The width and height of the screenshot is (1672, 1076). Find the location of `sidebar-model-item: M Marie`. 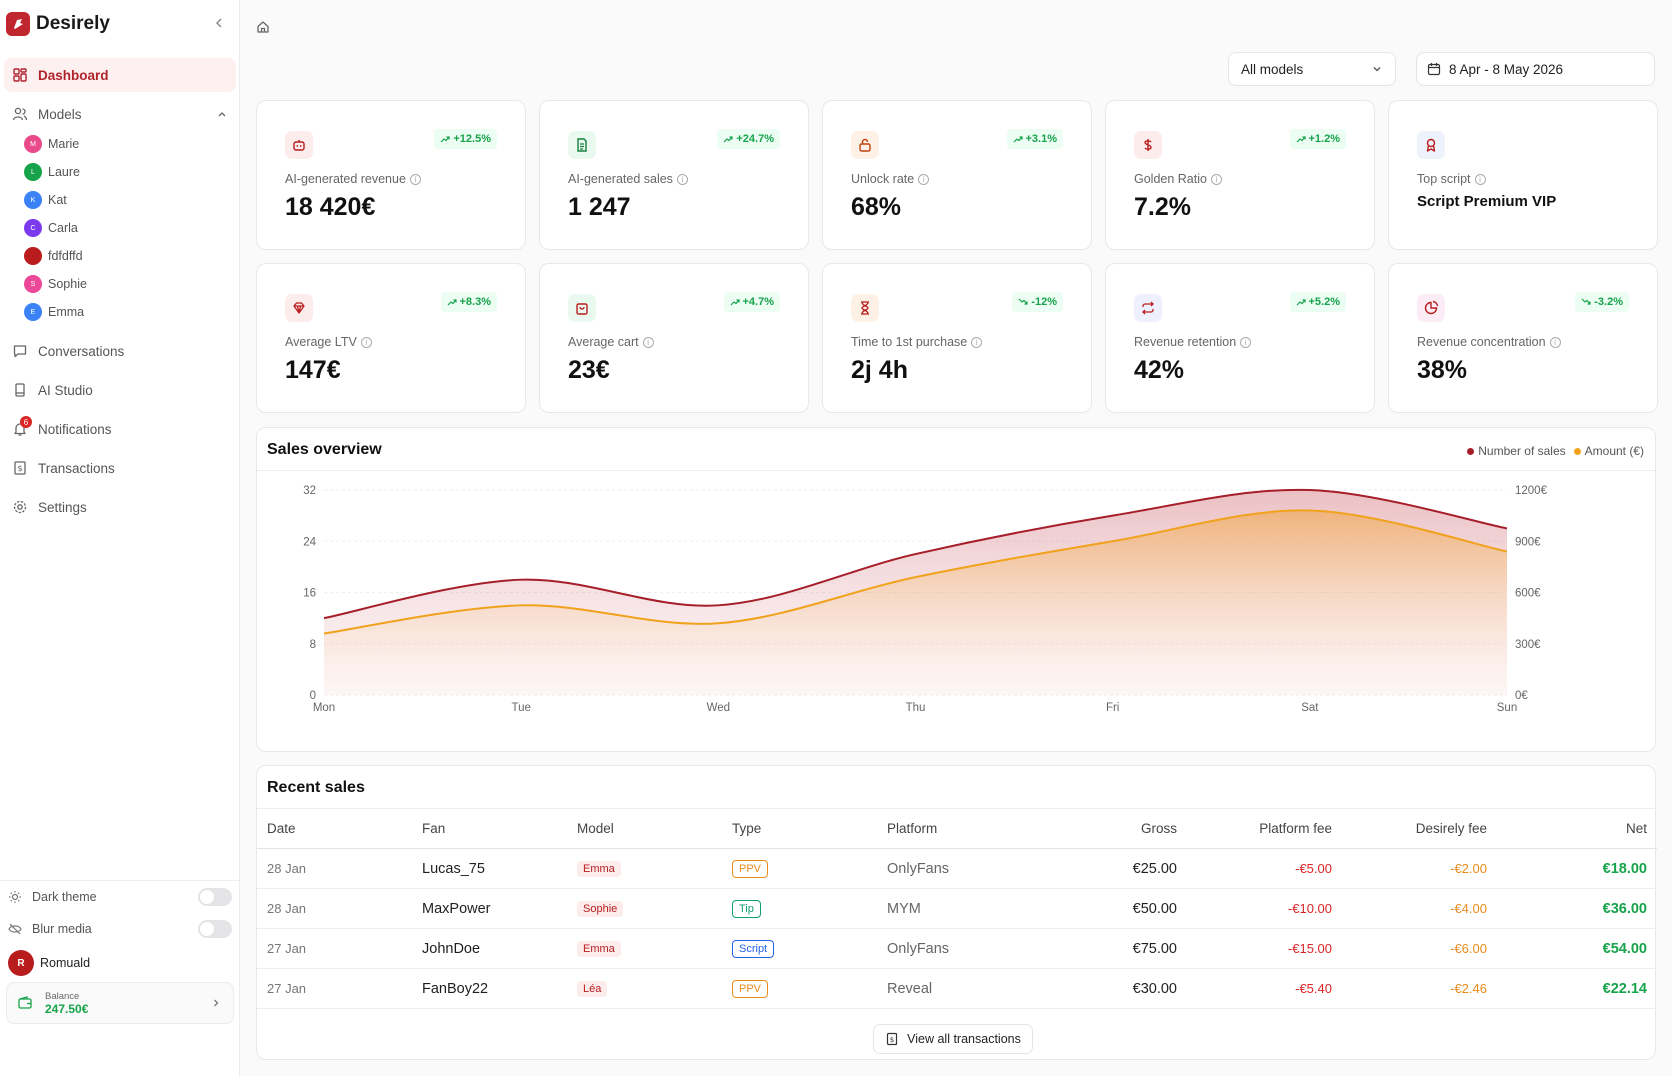

sidebar-model-item: M Marie is located at coordinates (51, 144).